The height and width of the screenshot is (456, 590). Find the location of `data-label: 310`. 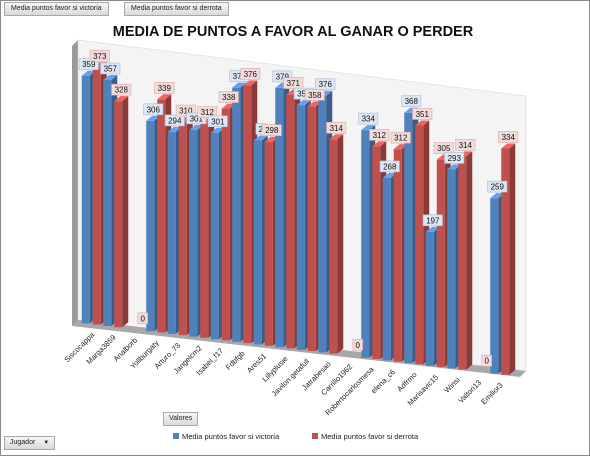

data-label: 310 is located at coordinates (186, 111).